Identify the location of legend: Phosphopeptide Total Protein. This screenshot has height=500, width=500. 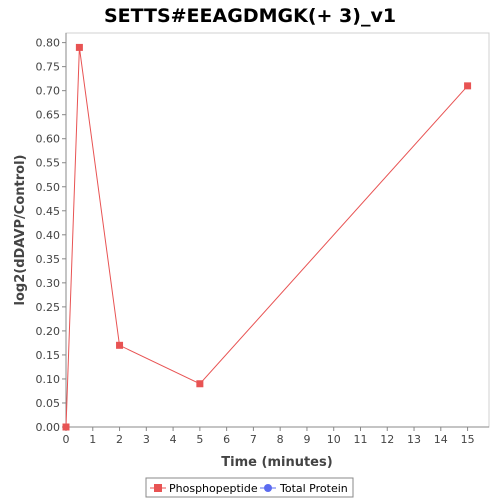
(249, 487).